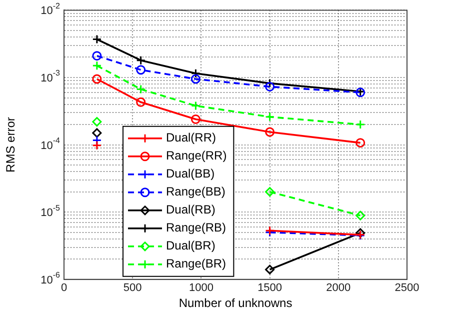 This screenshot has width=471, height=313. I want to click on legend-label: Dual(BR), so click(191, 245).